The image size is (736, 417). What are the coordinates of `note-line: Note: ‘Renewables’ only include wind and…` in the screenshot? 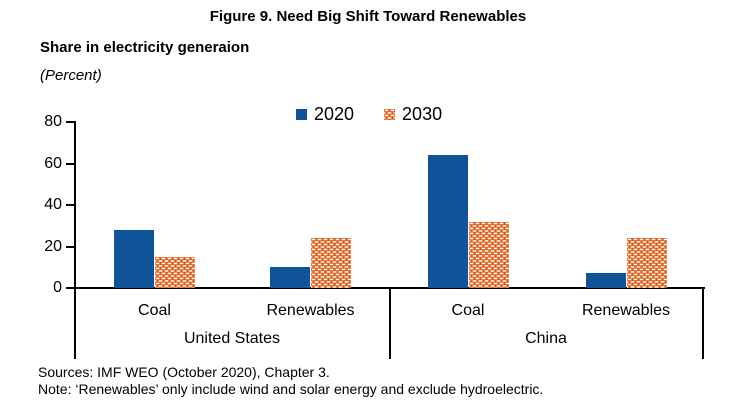 It's located at (291, 389).